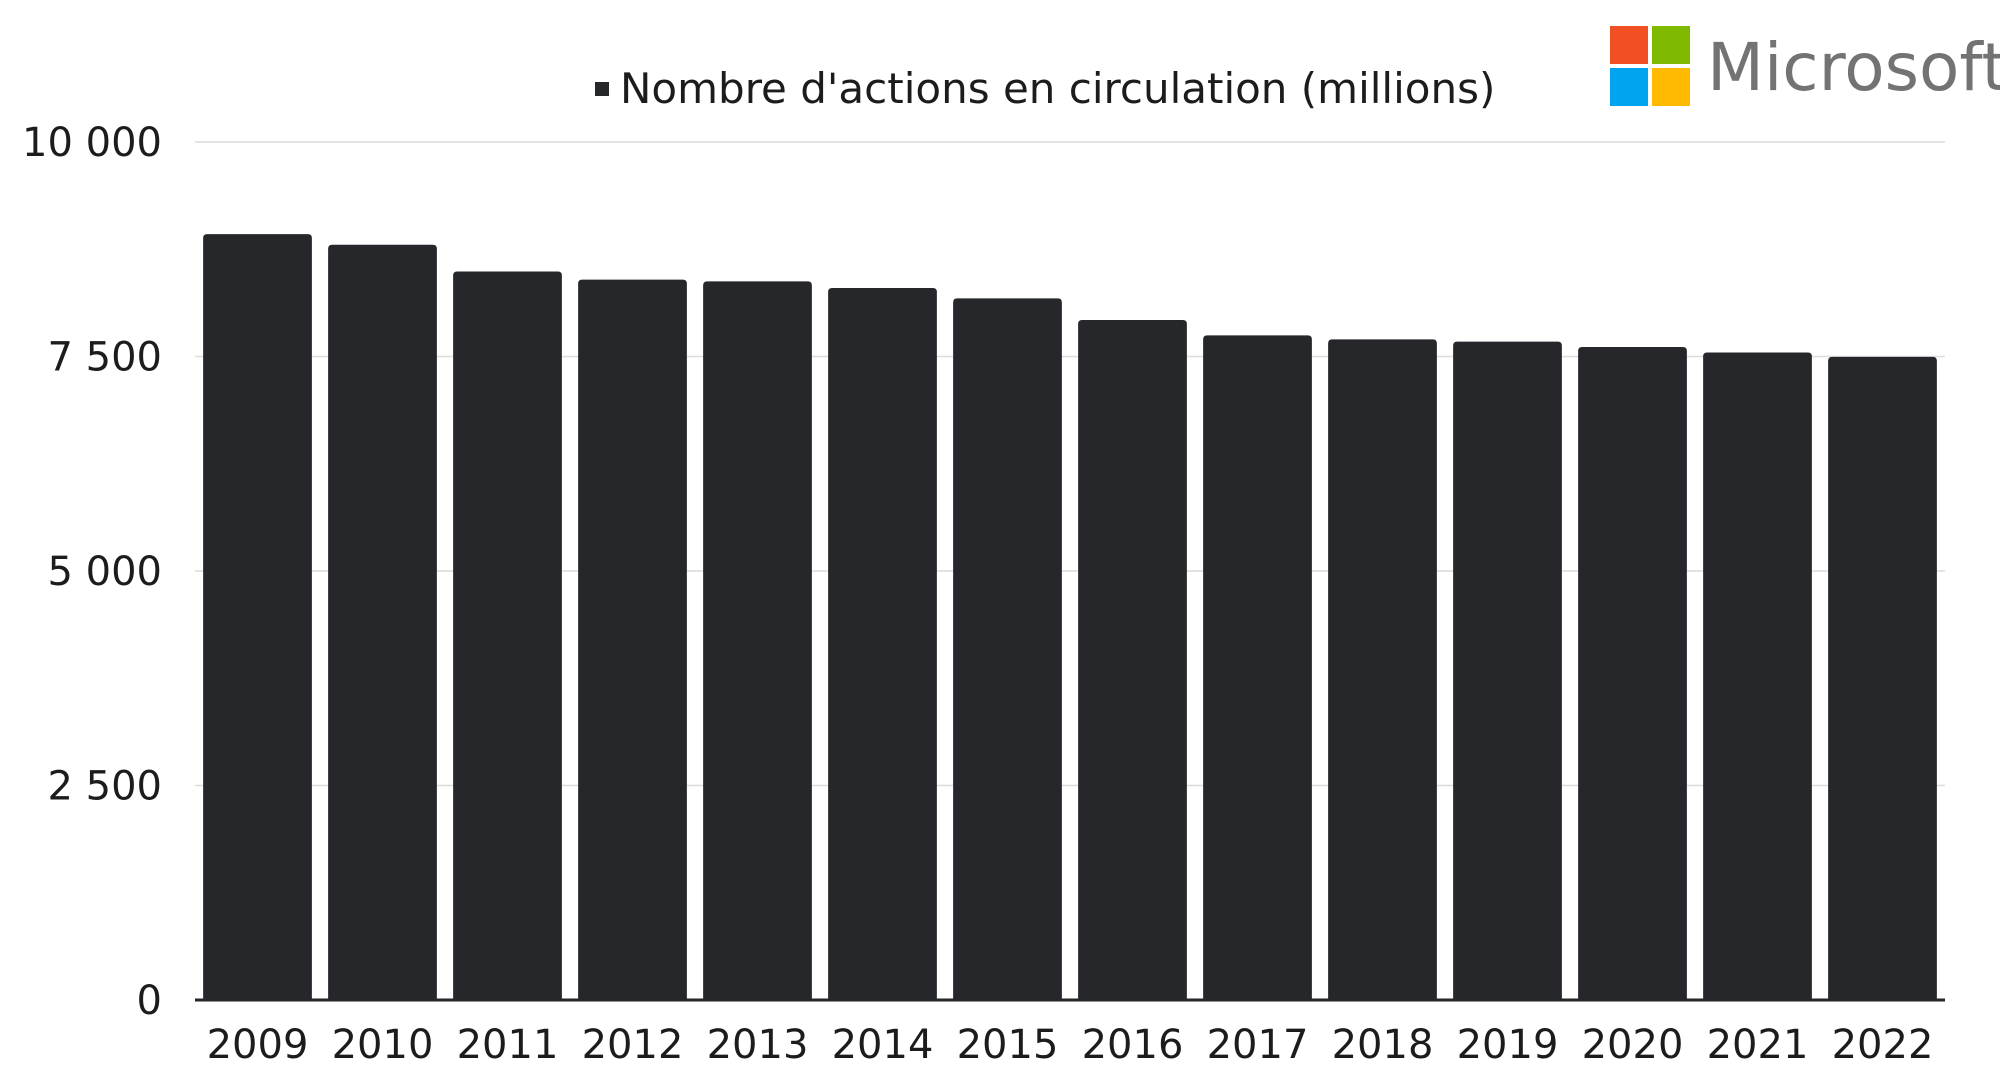 The height and width of the screenshot is (1090, 2000). Describe the element at coordinates (1853, 67) in the screenshot. I see `brand-name: Microsoft` at that location.